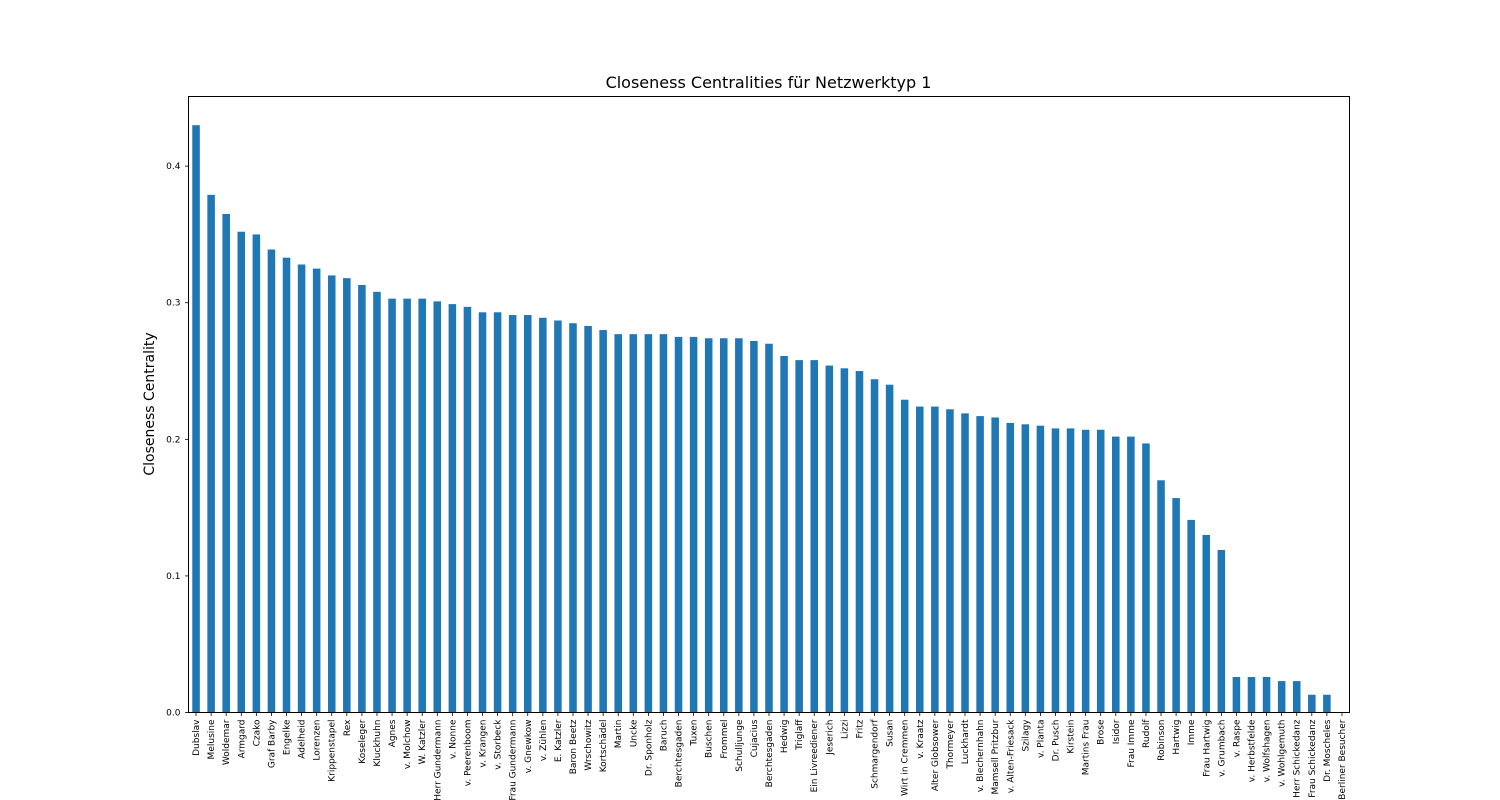 The width and height of the screenshot is (1500, 800). I want to click on y-axis: 0.0 0.1 0.2 0.3 0.4, so click(177, 440).